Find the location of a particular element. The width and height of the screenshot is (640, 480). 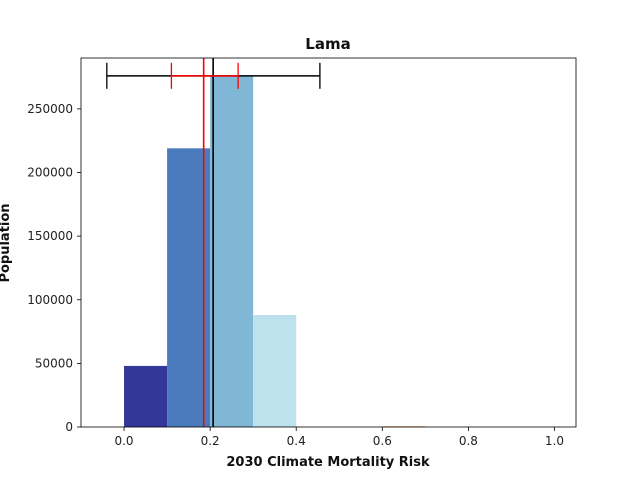

x-tick-label: 0.4 is located at coordinates (296, 441).